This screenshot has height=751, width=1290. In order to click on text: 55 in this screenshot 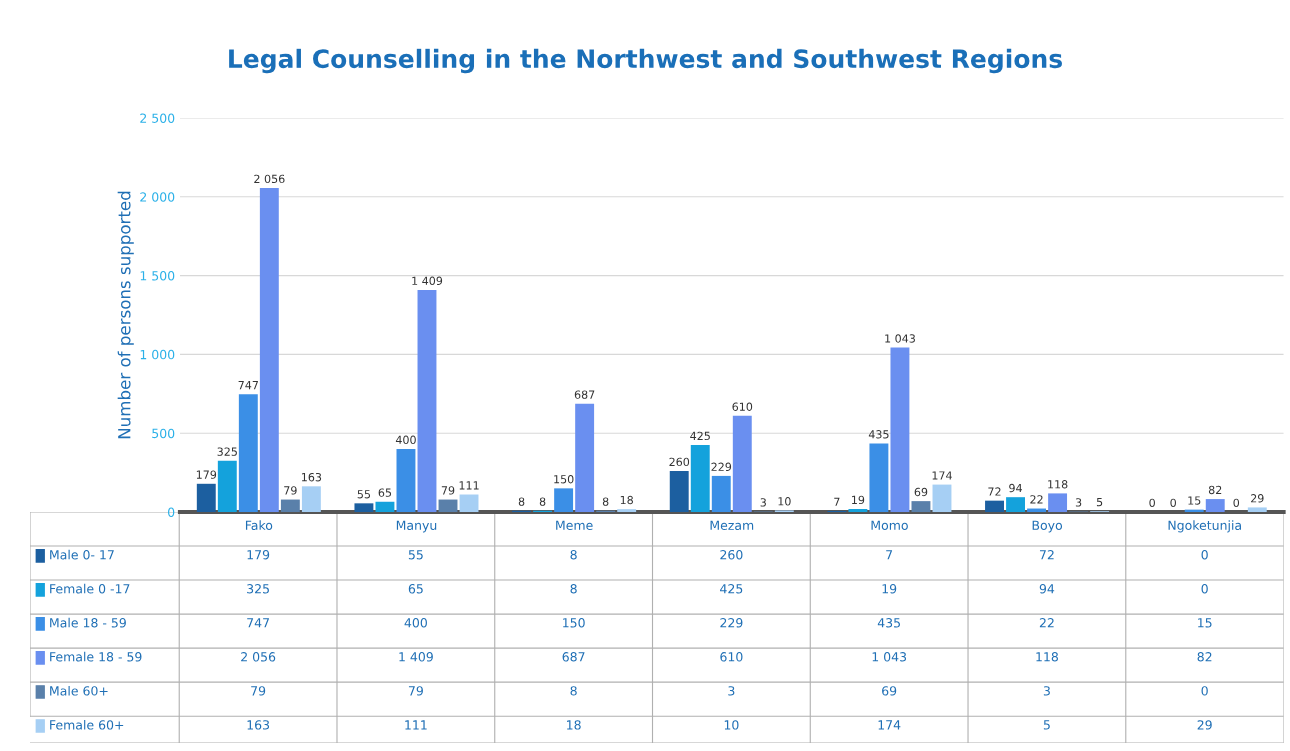, I will do `click(364, 494)`.